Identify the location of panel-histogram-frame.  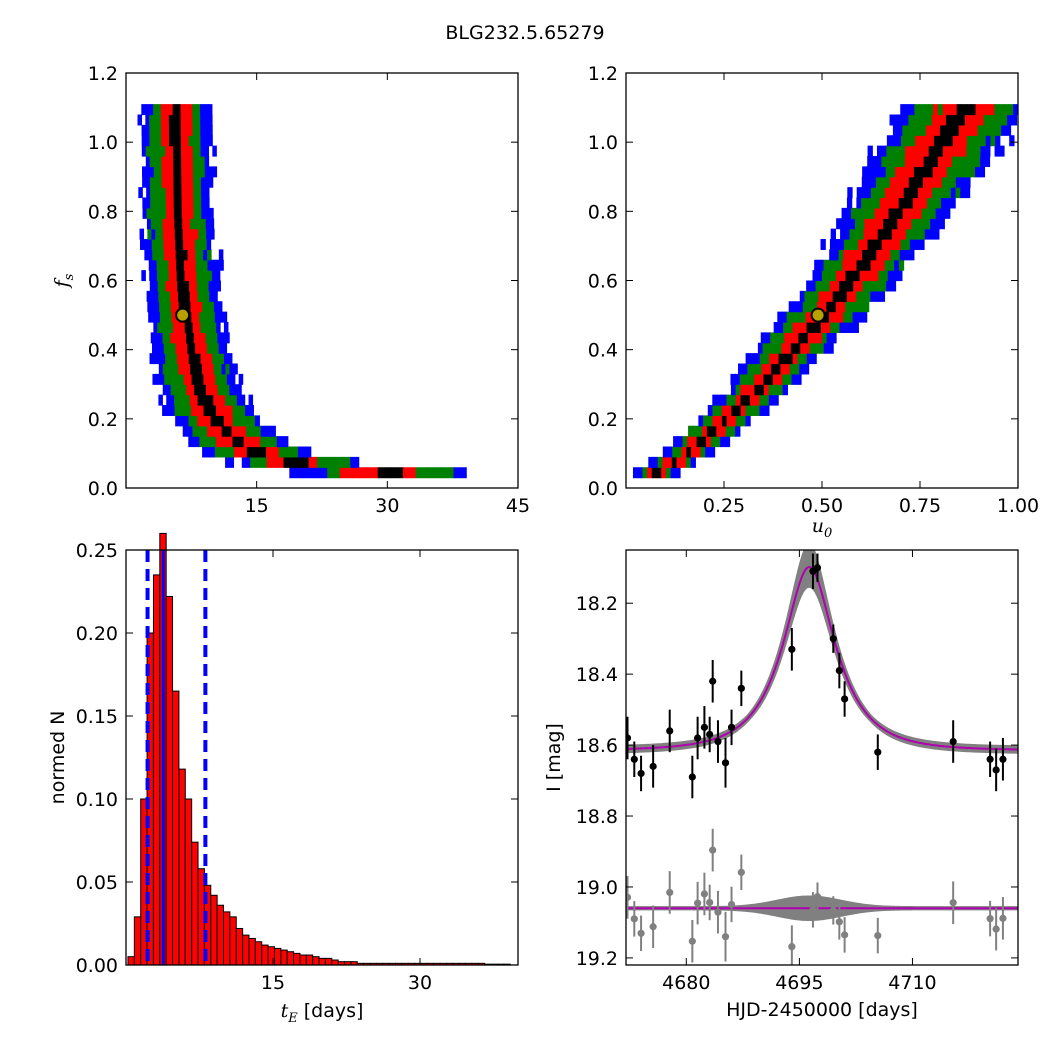
(322, 757).